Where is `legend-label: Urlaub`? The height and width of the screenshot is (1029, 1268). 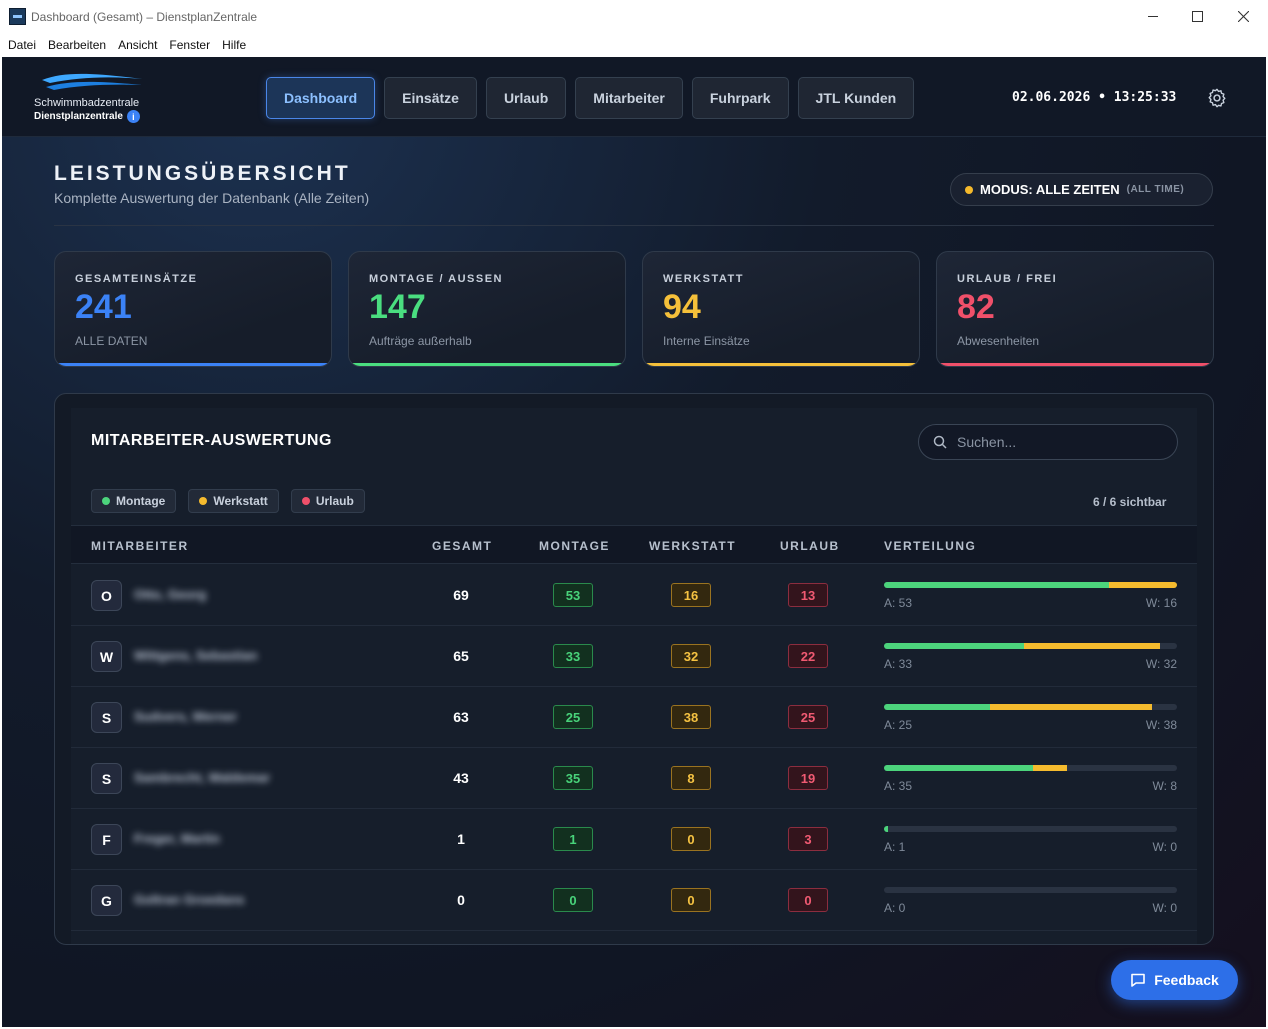
legend-label: Urlaub is located at coordinates (334, 501).